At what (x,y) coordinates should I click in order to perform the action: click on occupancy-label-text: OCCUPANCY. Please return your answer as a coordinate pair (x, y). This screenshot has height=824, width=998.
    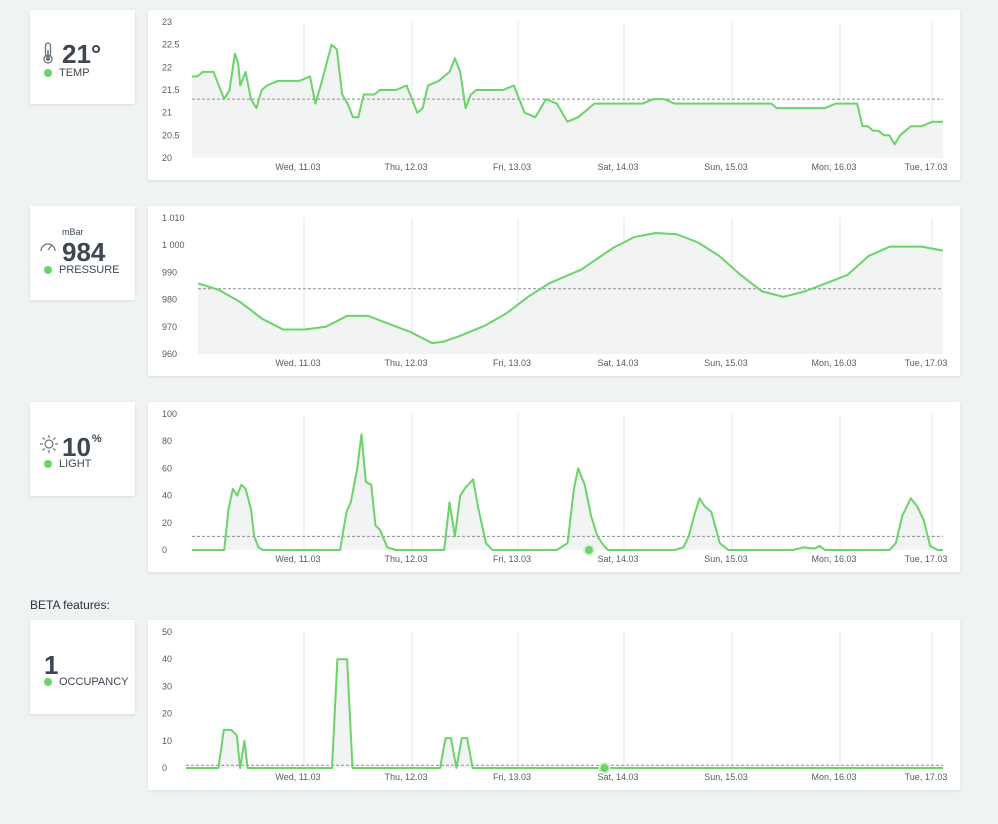
    Looking at the image, I should click on (94, 682).